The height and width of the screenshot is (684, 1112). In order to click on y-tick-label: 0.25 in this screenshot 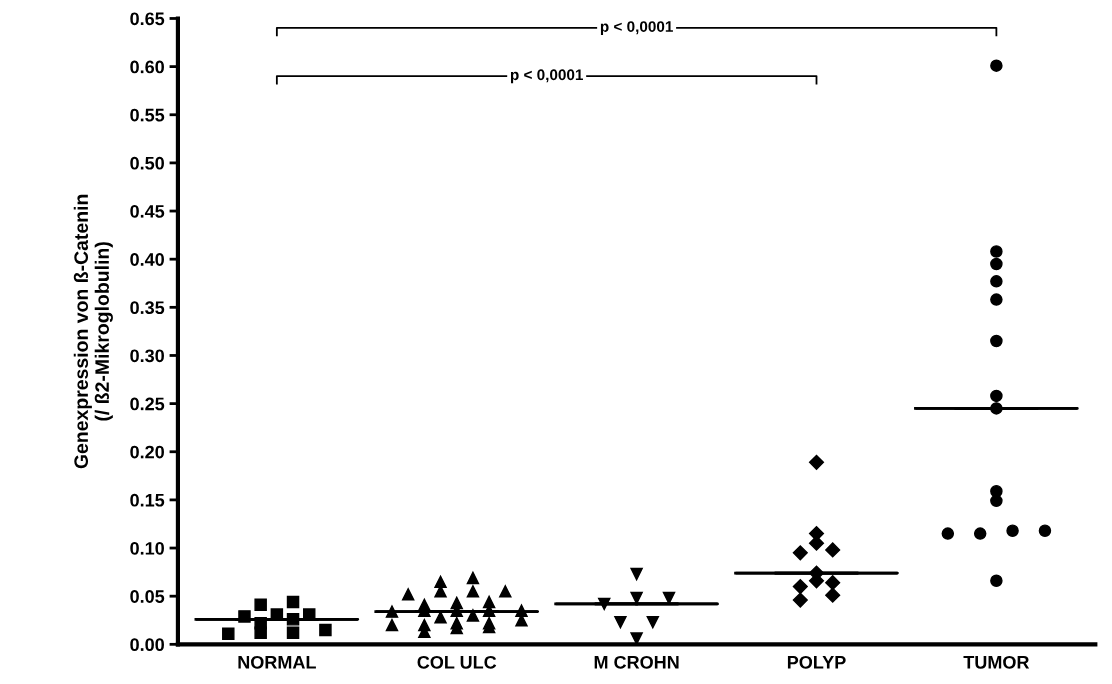, I will do `click(147, 404)`.